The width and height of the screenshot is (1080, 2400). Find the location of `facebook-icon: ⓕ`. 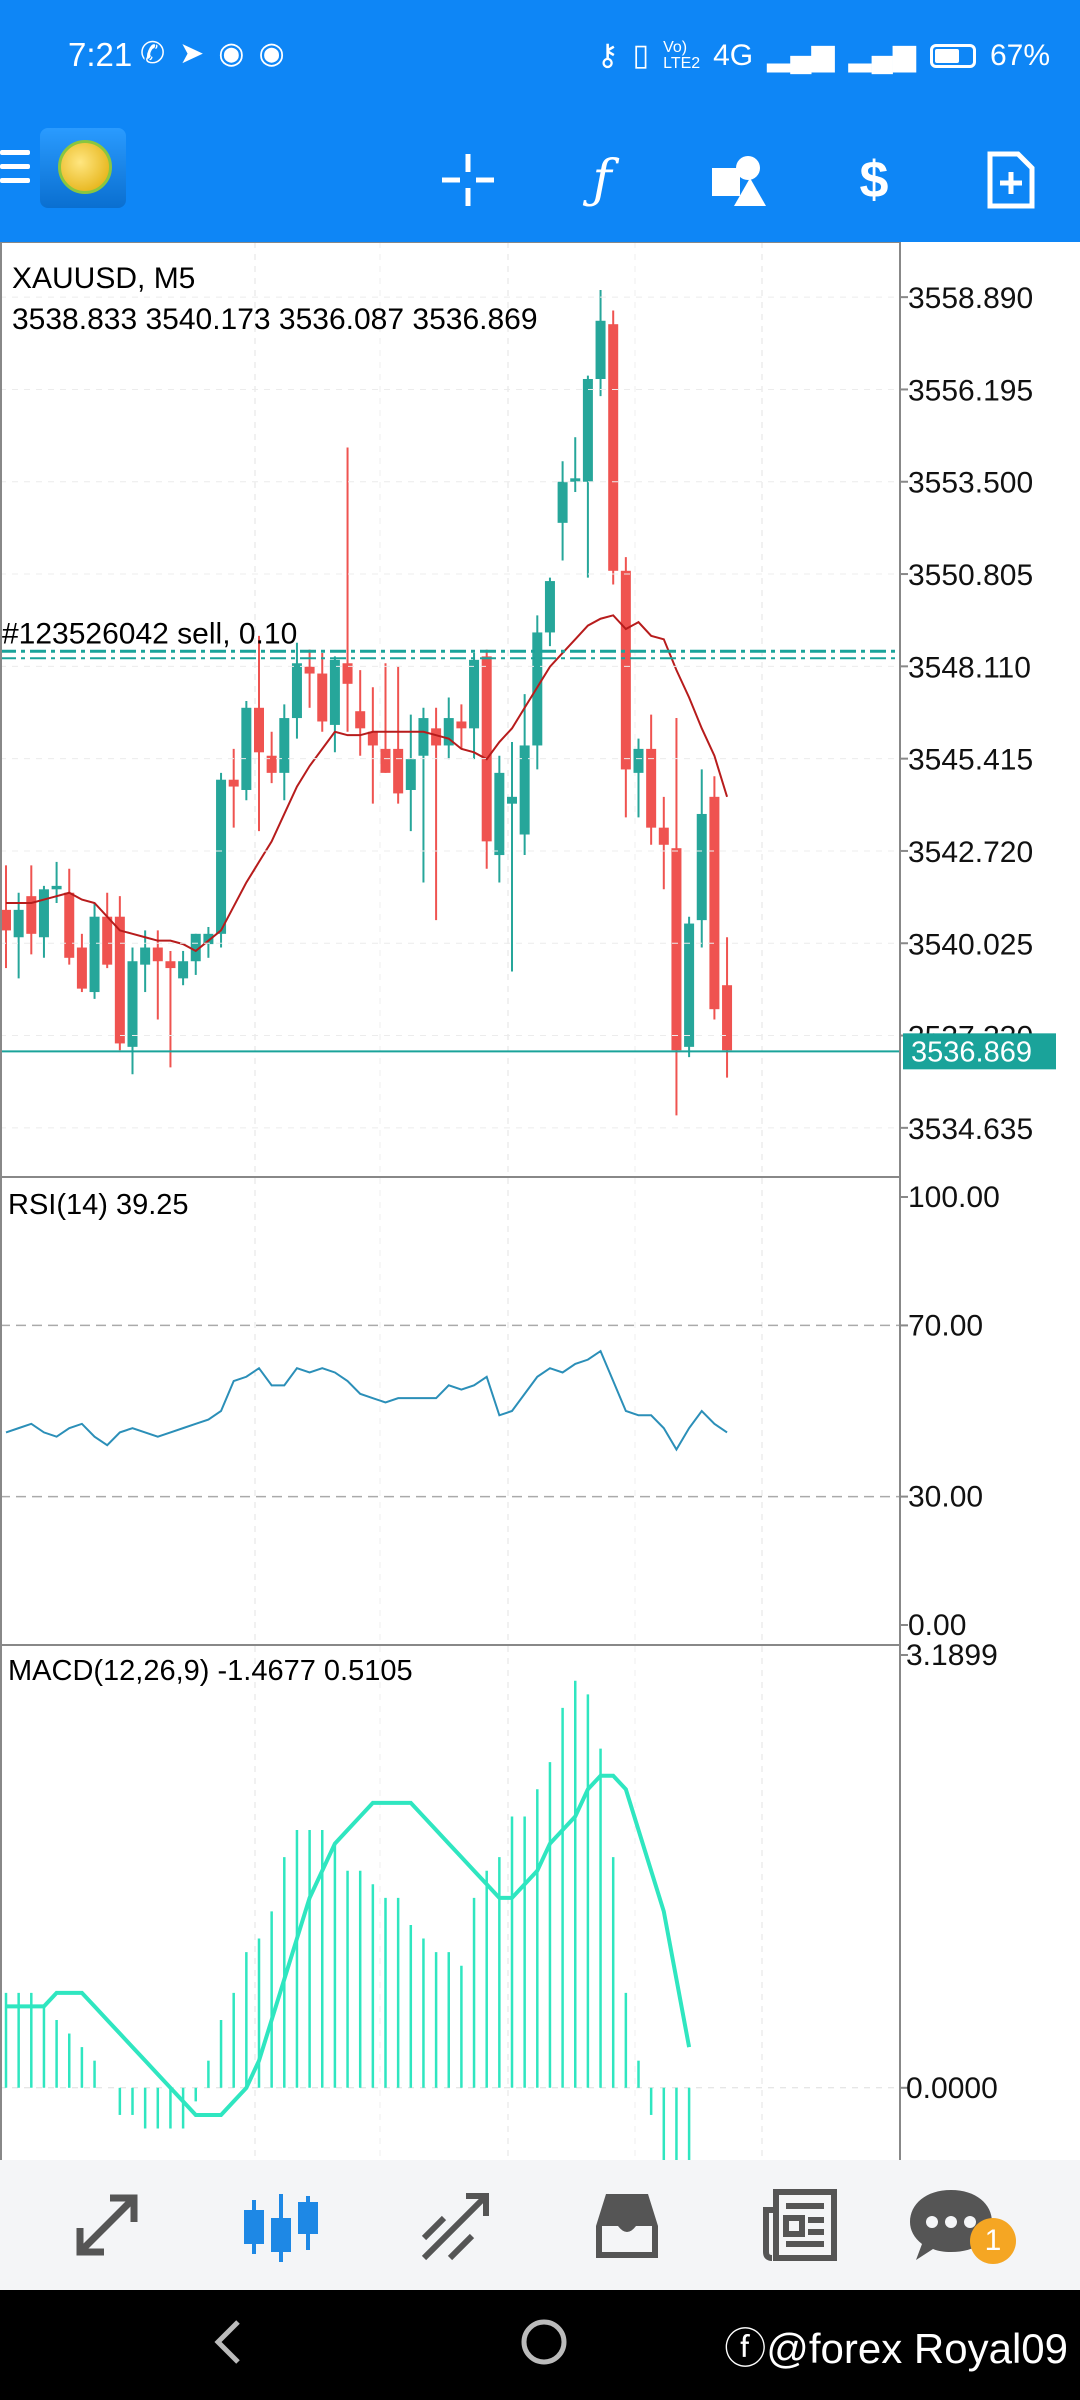

facebook-icon: ⓕ is located at coordinates (745, 2348).